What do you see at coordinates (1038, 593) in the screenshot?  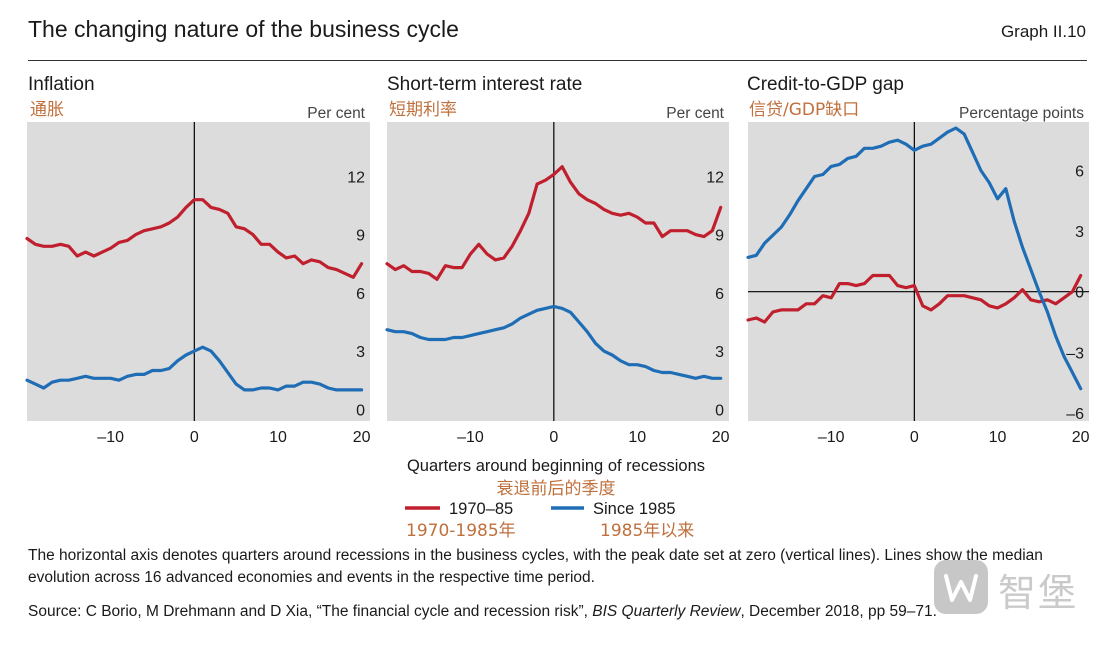 I see `watermark-text: 智堡` at bounding box center [1038, 593].